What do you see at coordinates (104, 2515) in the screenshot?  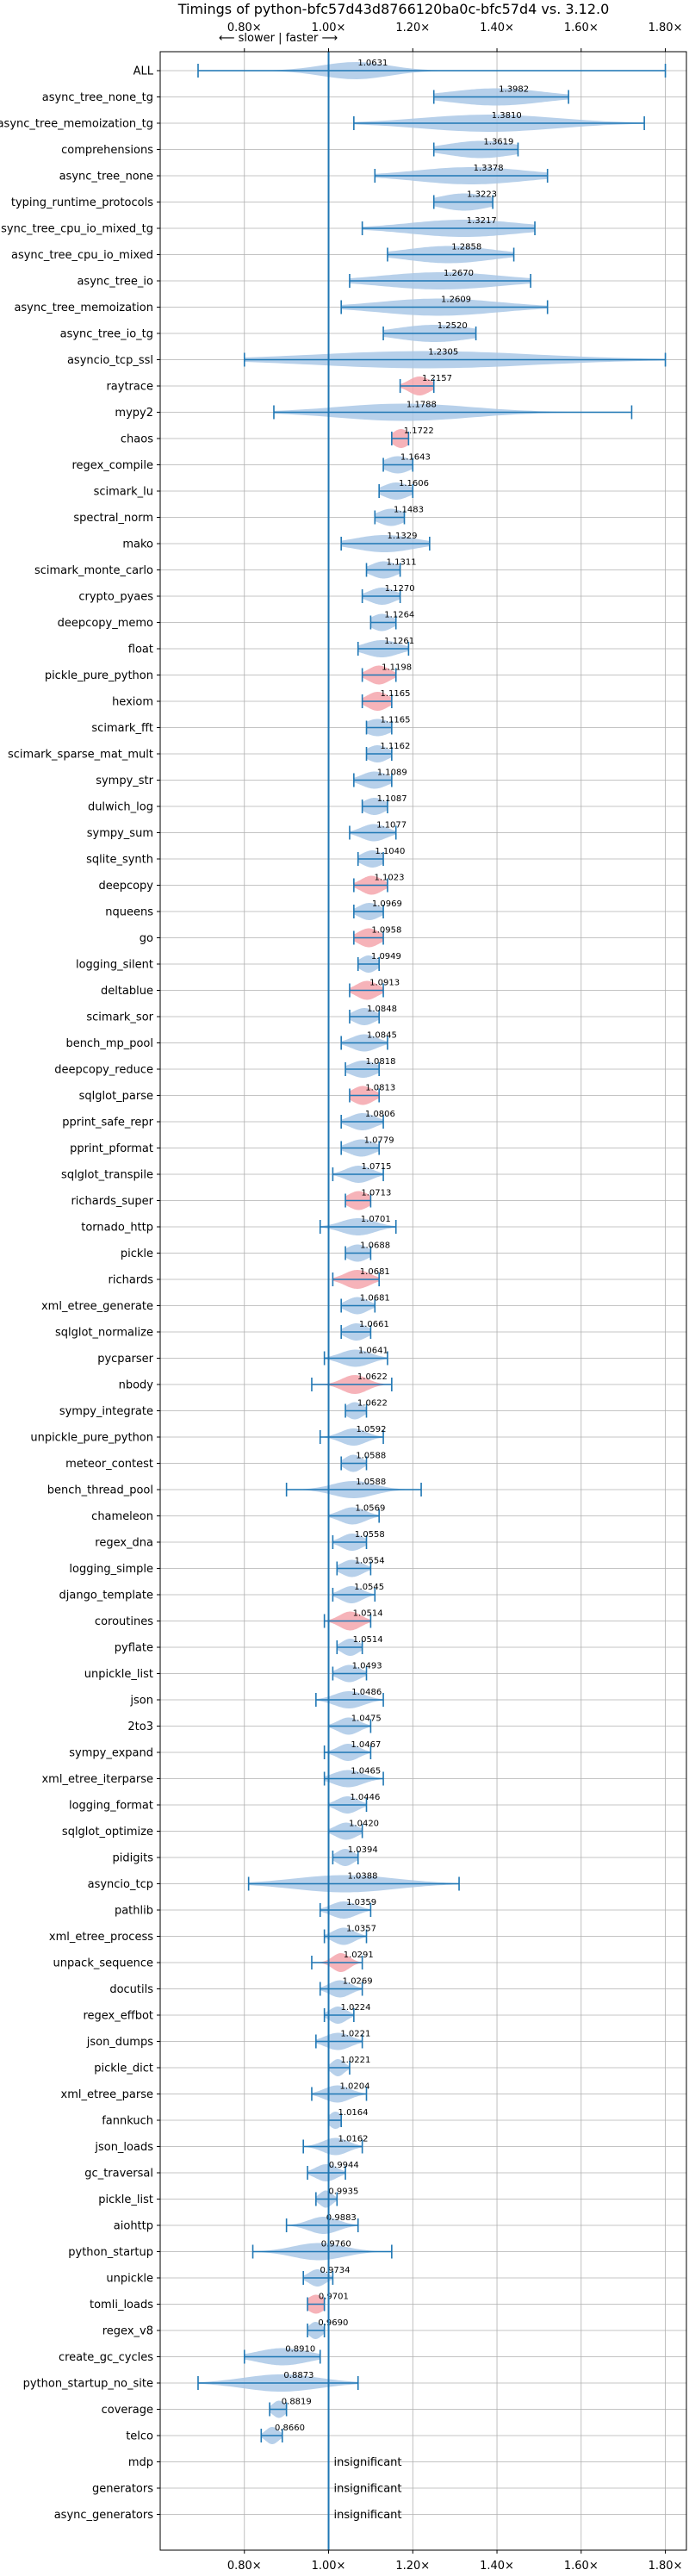 I see `category-label: async_generators` at bounding box center [104, 2515].